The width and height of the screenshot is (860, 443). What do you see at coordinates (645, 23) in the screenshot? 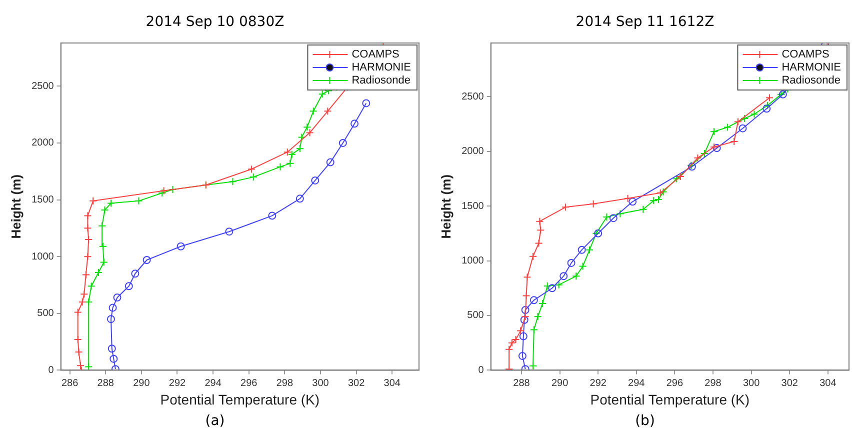
I see `chart-title: 2014 Sep 11 1612Z` at bounding box center [645, 23].